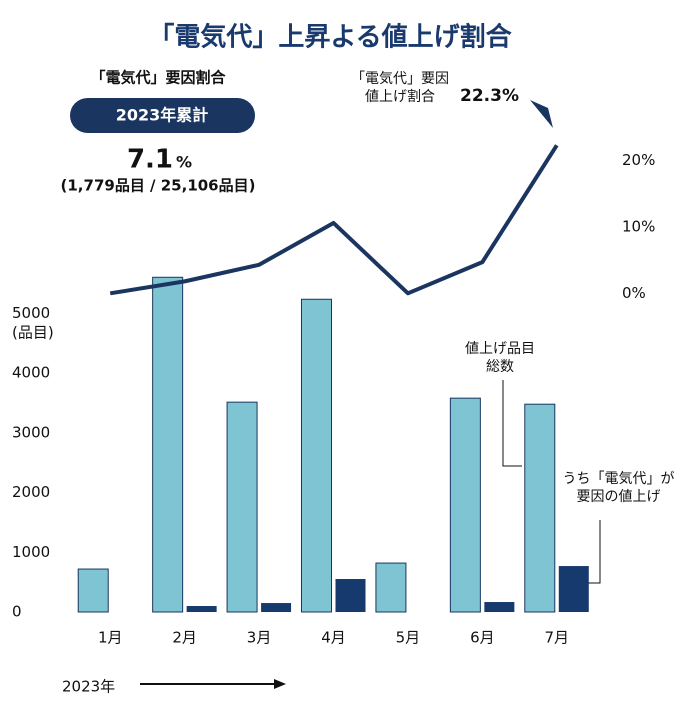 This screenshot has width=683, height=702. What do you see at coordinates (333, 638) in the screenshot?
I see `x-tick-label: 4月` at bounding box center [333, 638].